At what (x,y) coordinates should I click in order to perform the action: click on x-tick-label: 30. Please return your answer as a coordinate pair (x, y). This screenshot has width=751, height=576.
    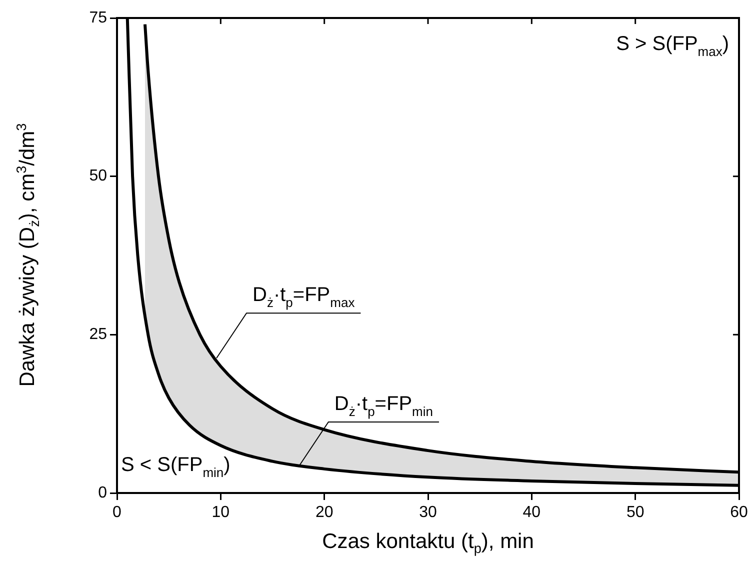
    Looking at the image, I should click on (428, 513).